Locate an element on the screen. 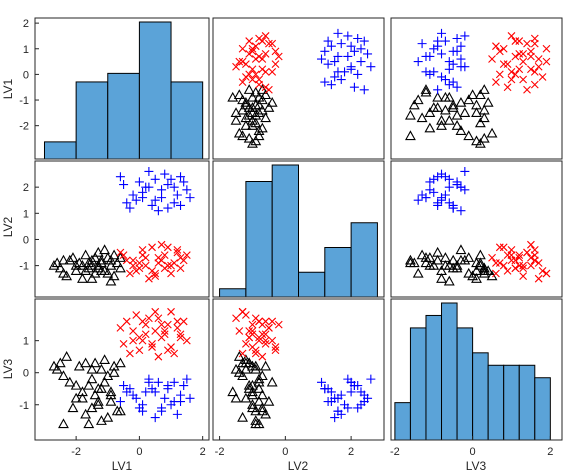 This screenshot has height=476, width=574. cell-LV2-LV2 is located at coordinates (298, 229).